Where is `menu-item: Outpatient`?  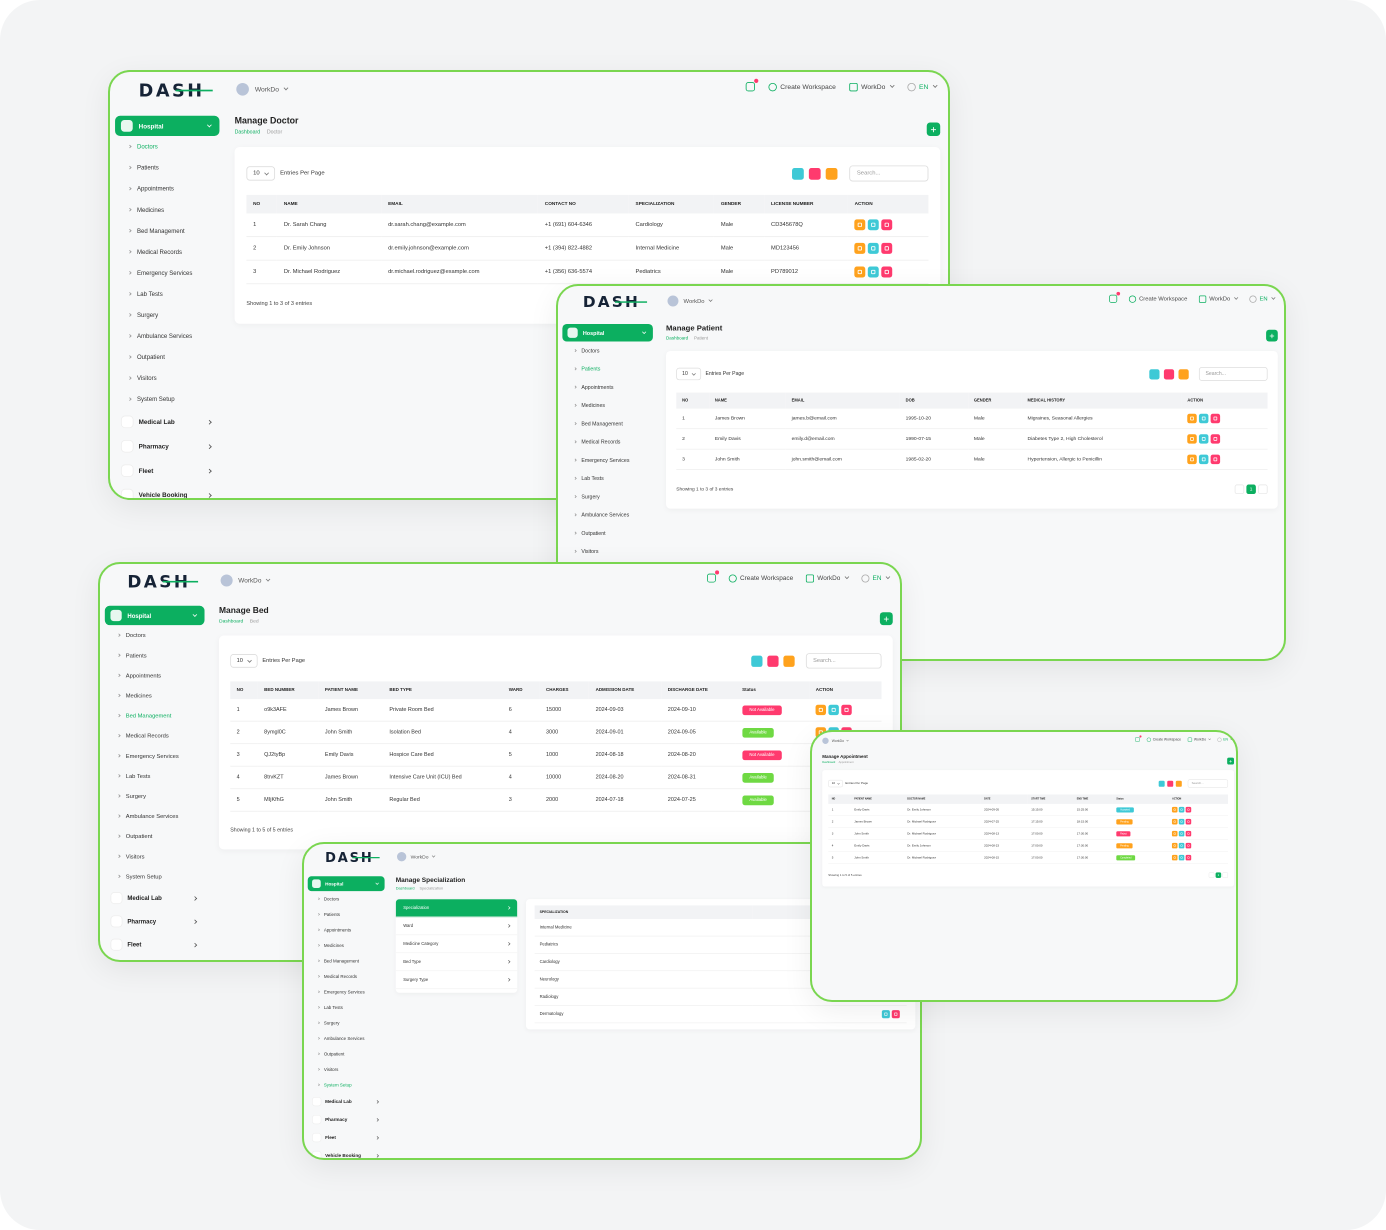
menu-item: Outpatient is located at coordinates (155, 836).